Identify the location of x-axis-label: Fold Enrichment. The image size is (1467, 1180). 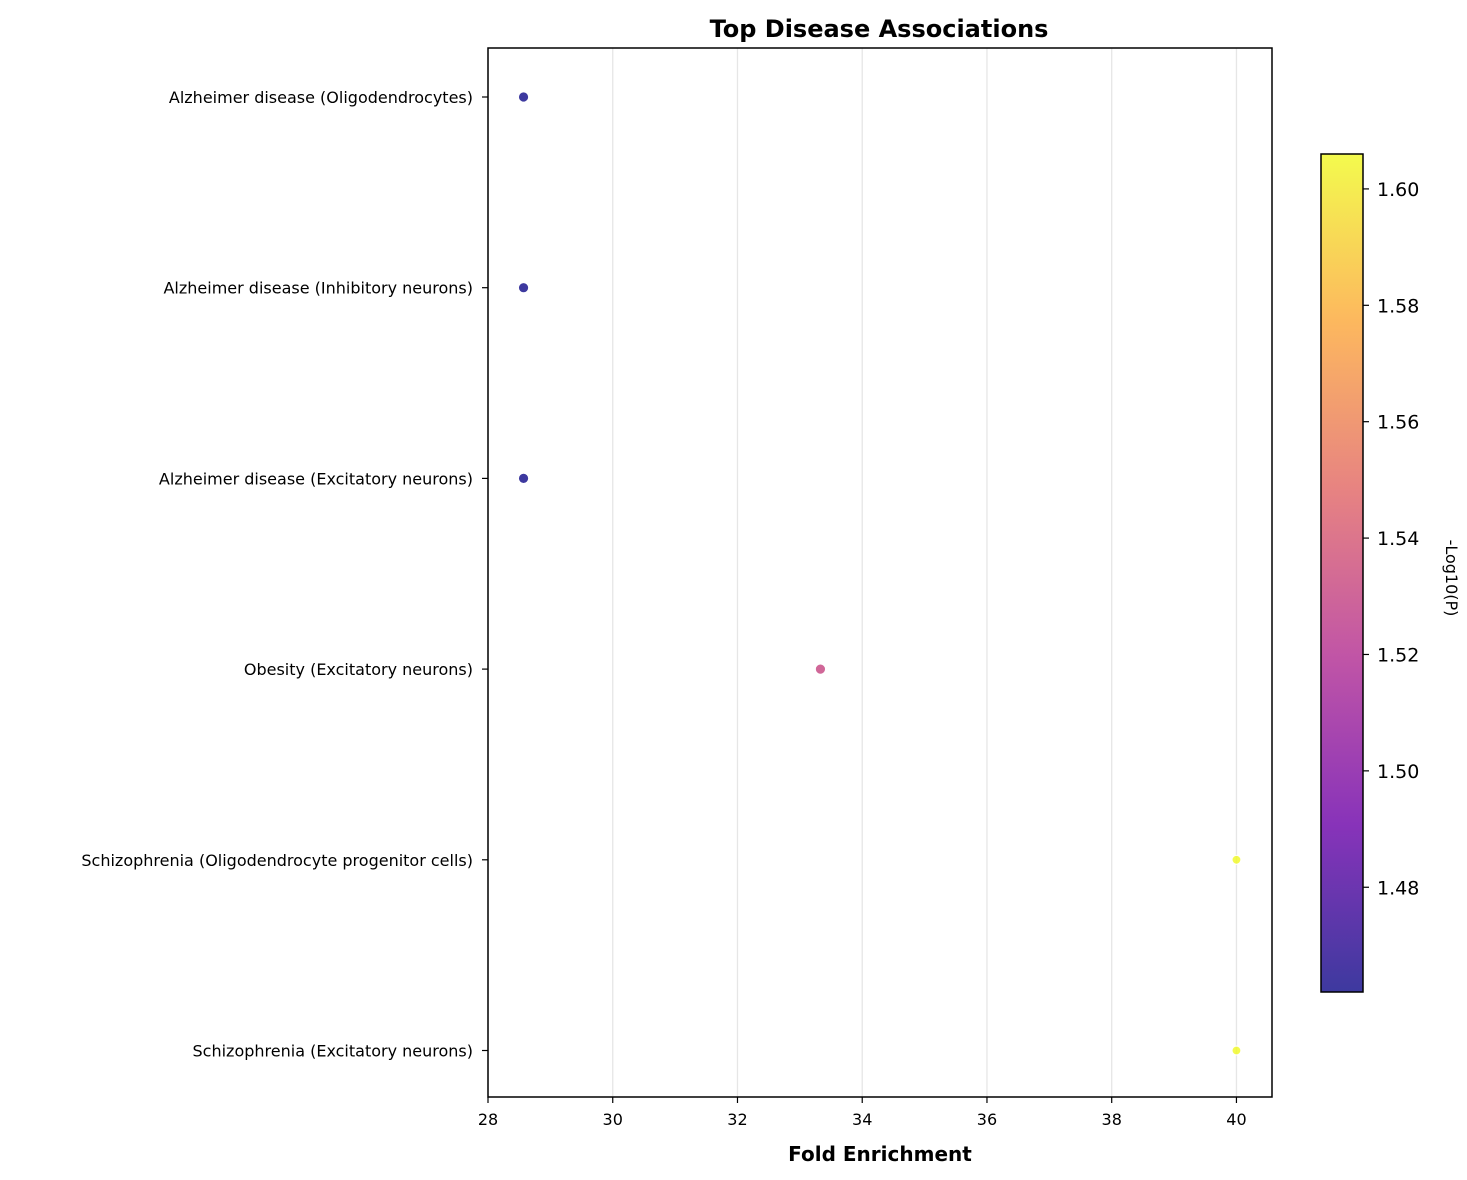
(880, 1154).